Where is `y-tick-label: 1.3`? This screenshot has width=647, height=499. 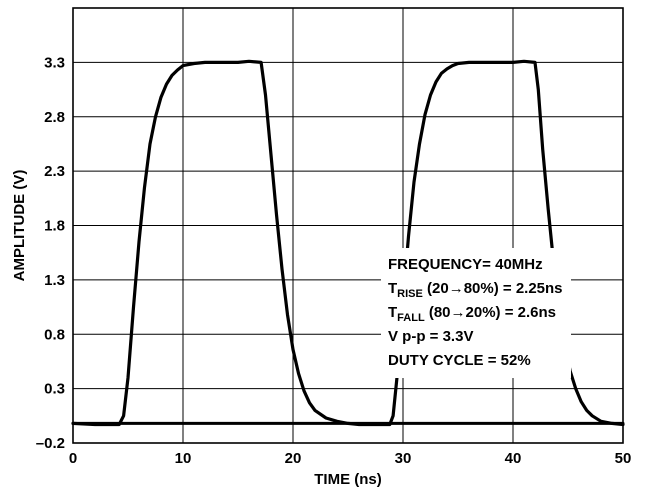 y-tick-label: 1.3 is located at coordinates (54, 280).